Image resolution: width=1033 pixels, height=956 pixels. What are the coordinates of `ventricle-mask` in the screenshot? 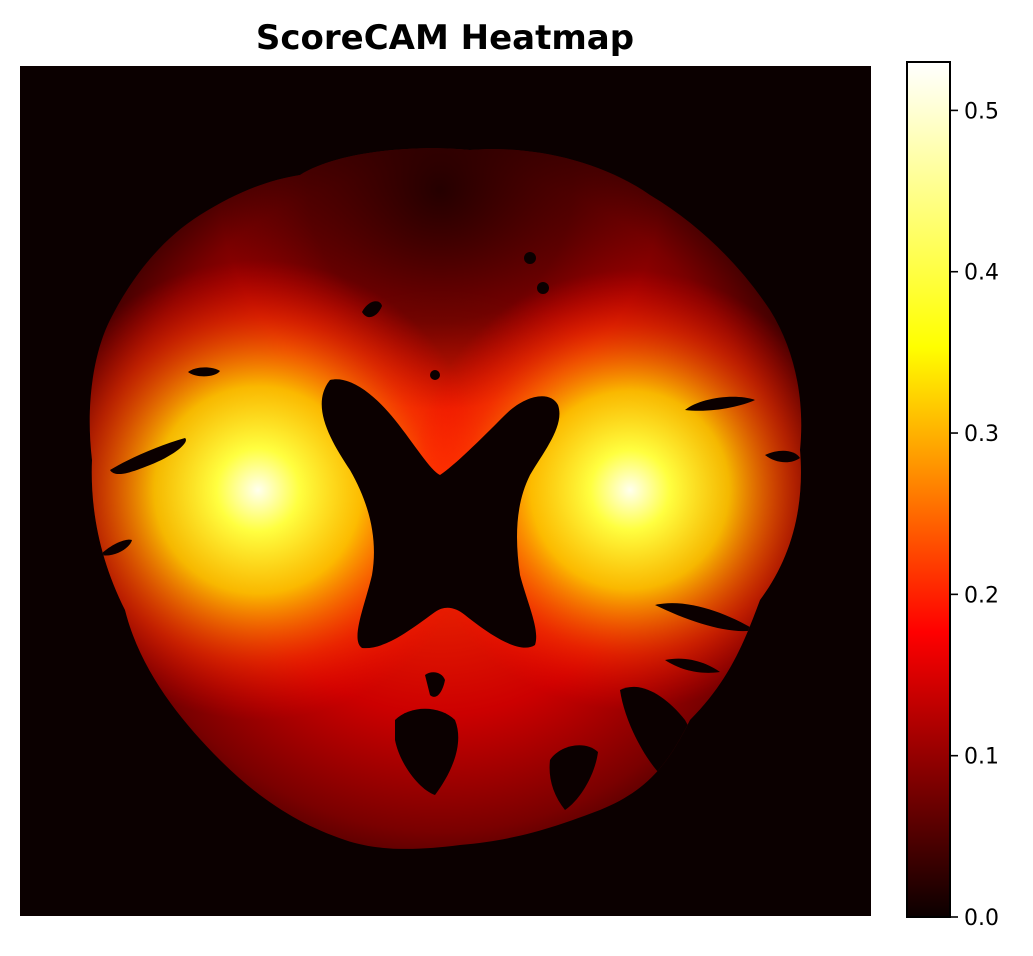 It's located at (440, 514).